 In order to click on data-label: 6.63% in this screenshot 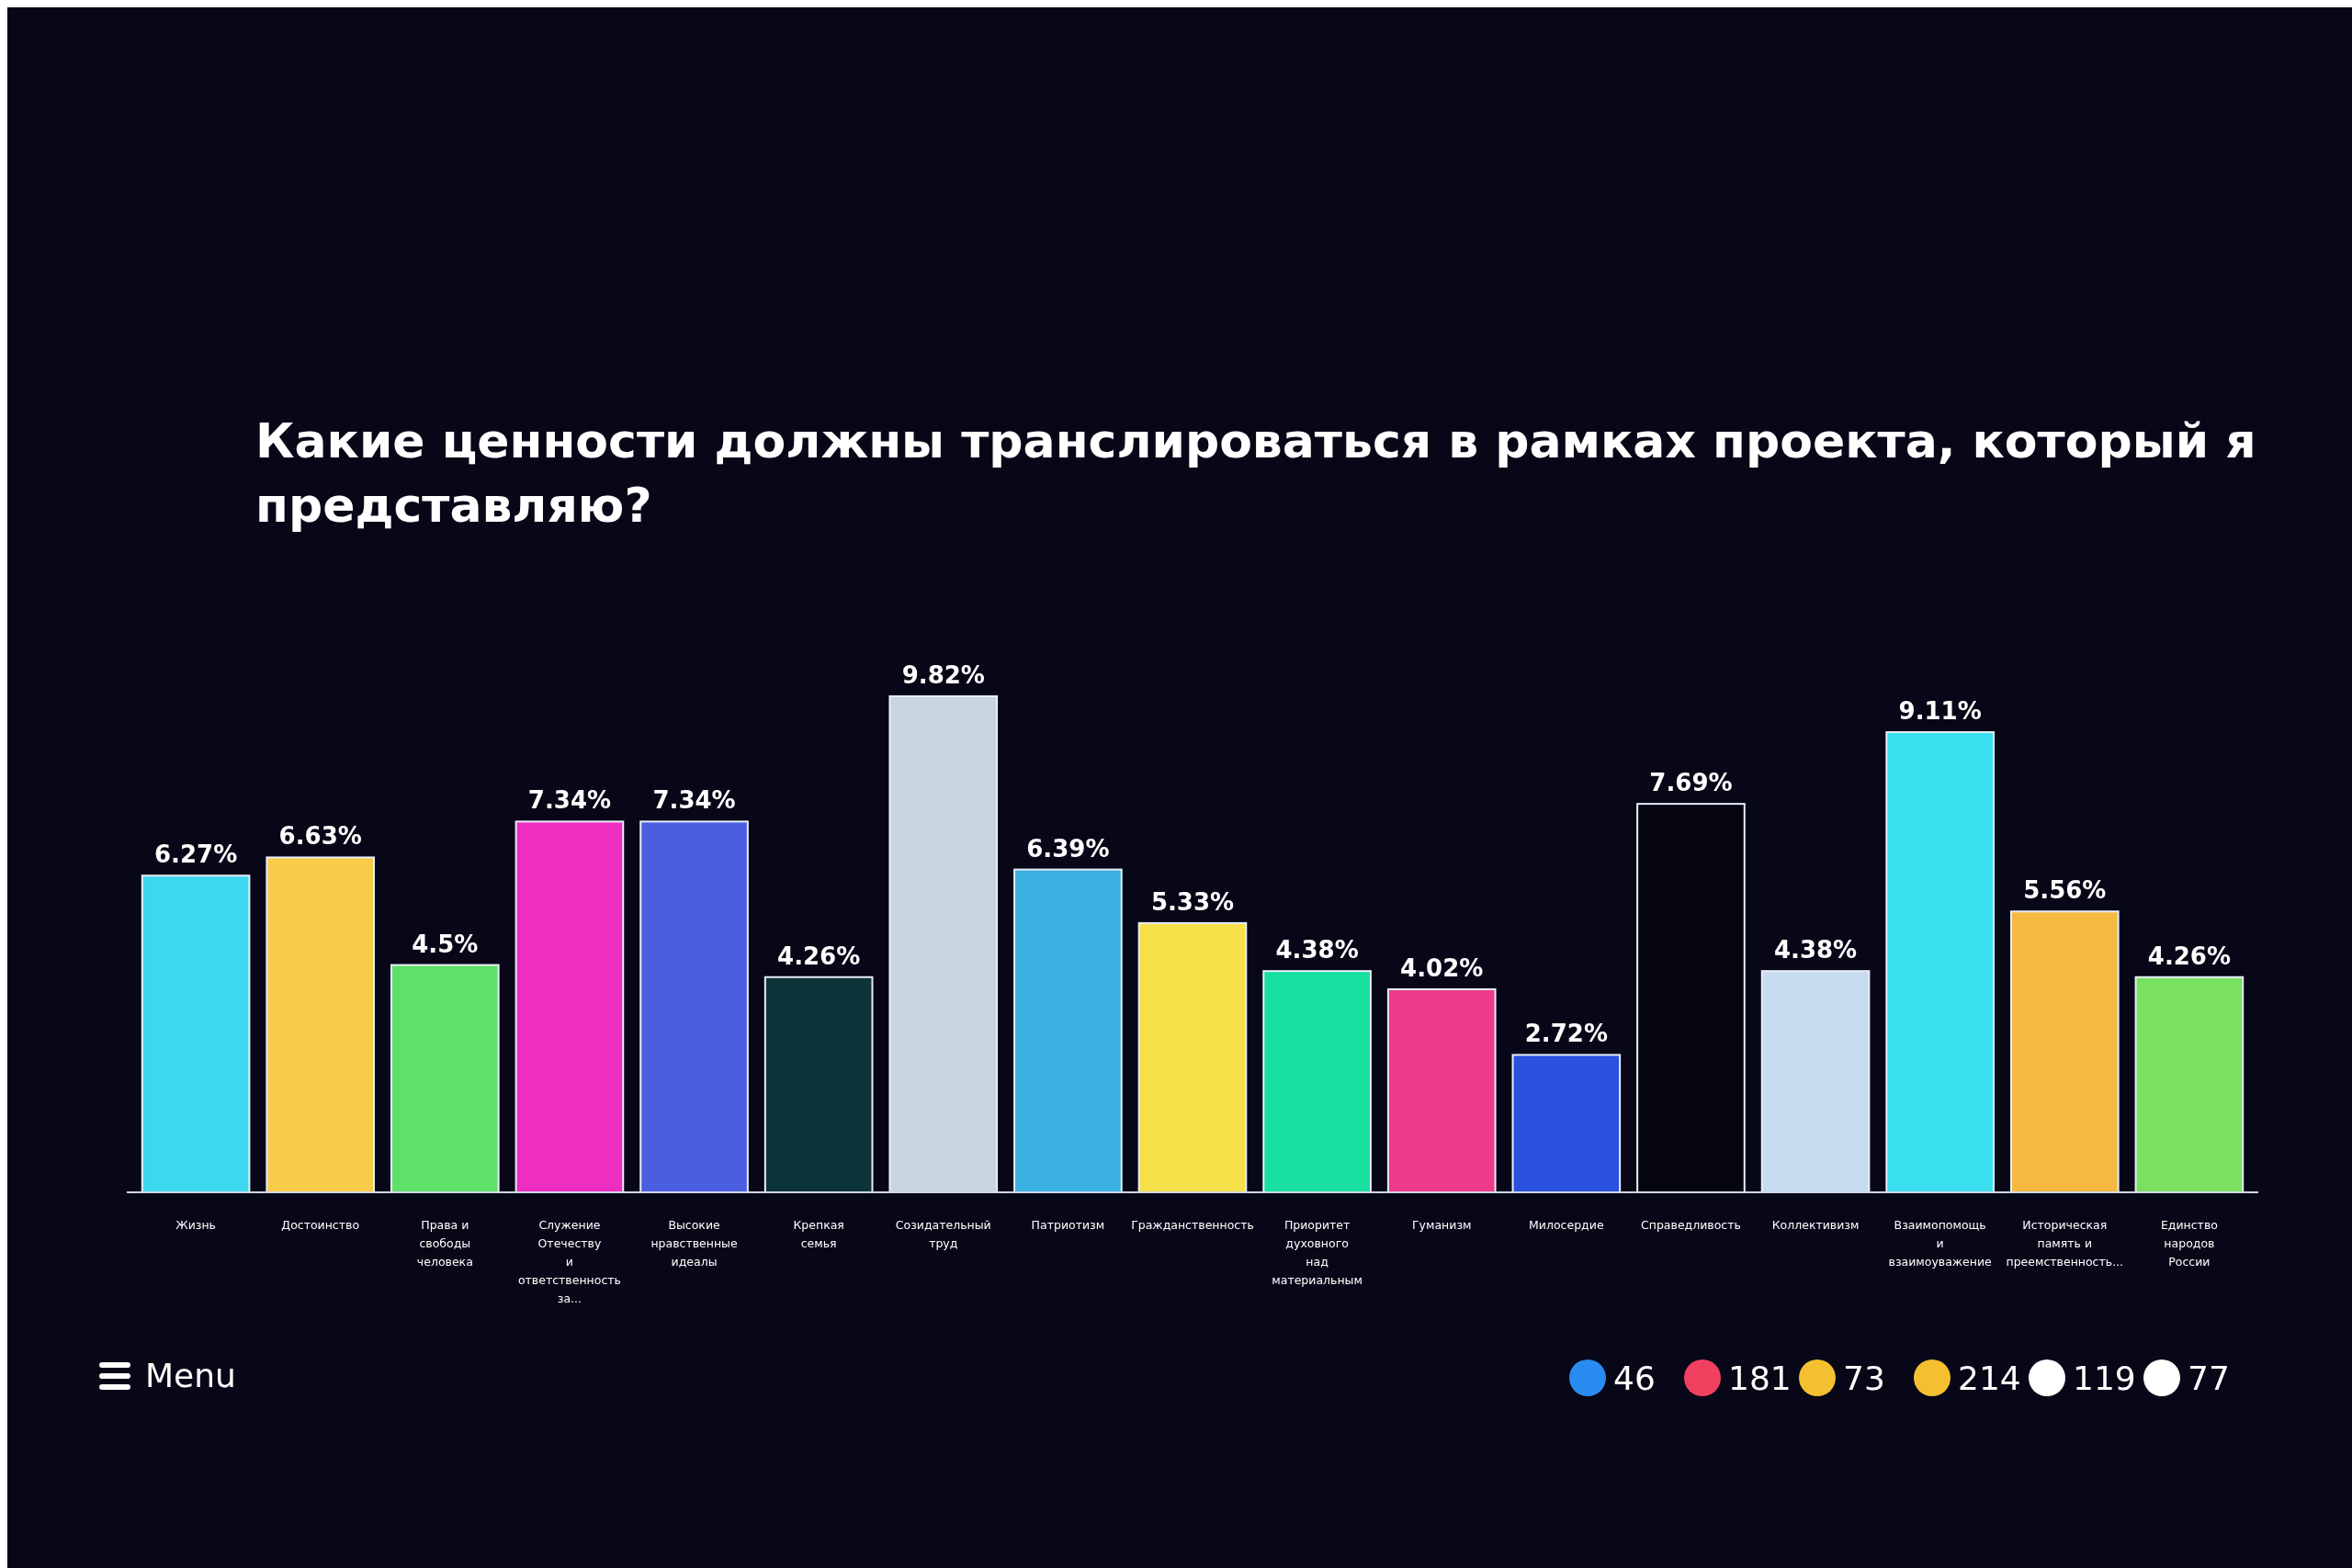, I will do `click(320, 837)`.